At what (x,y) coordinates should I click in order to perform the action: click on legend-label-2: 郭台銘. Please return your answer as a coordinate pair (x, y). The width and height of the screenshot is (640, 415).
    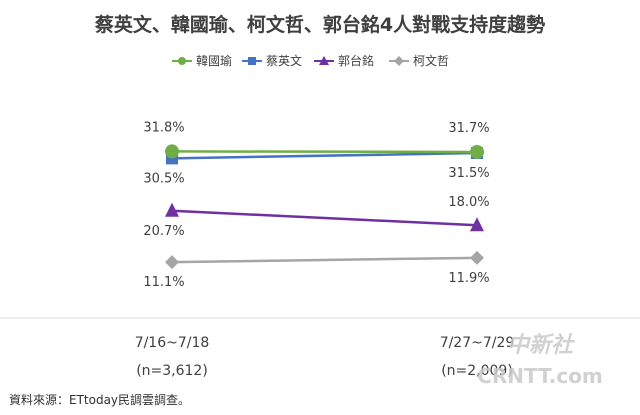
    Looking at the image, I should click on (356, 60).